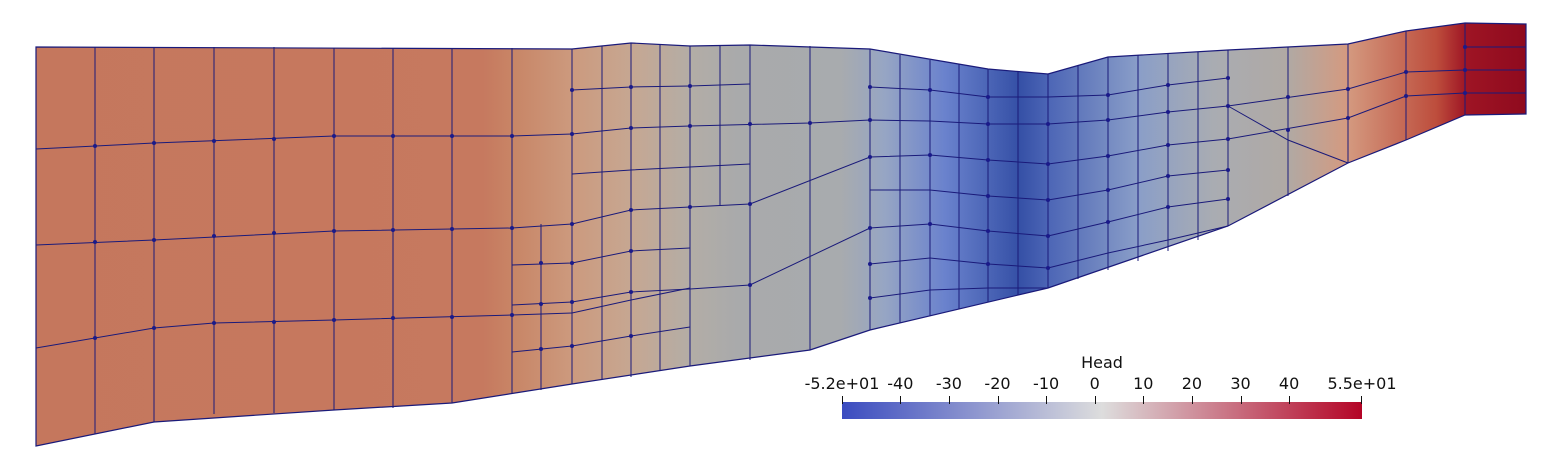  Describe the element at coordinates (948, 383) in the screenshot. I see `legend-tick-label: -30` at that location.